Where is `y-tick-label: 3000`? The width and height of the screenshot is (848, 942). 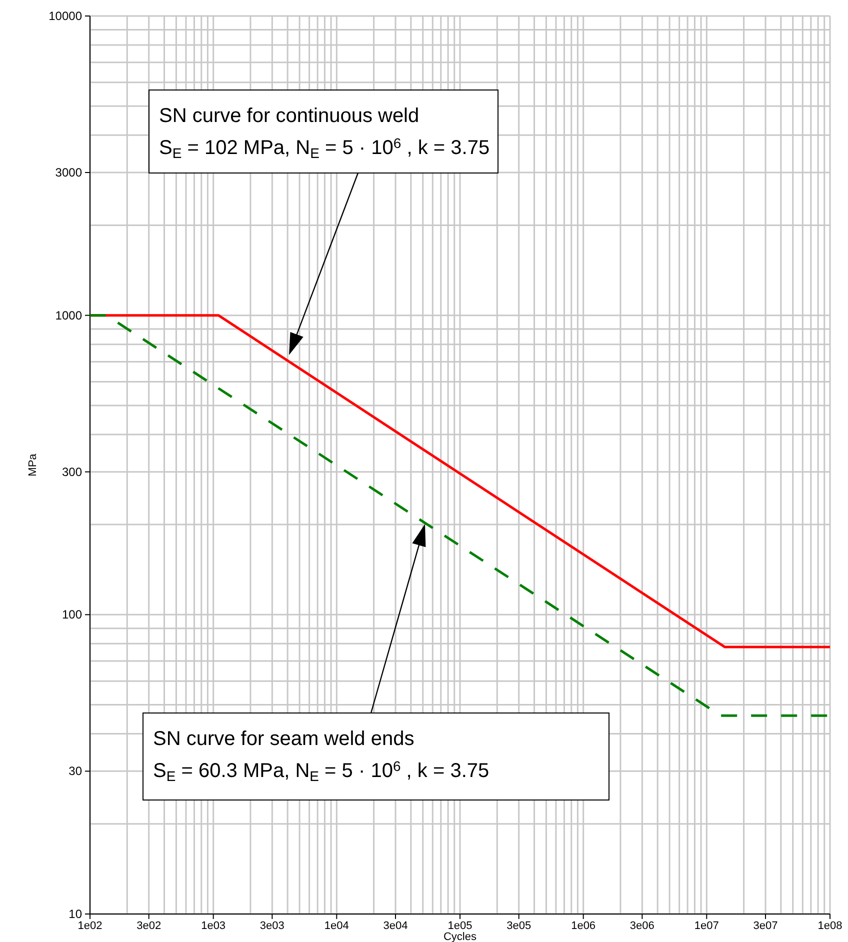
y-tick-label: 3000 is located at coordinates (68, 173).